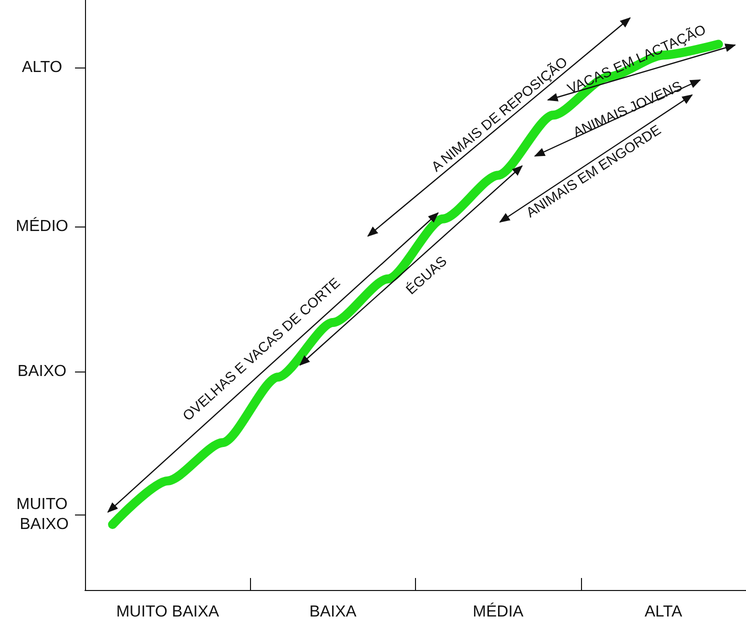  What do you see at coordinates (168, 612) in the screenshot?
I see `x-tick-label: MUITO BAIXA` at bounding box center [168, 612].